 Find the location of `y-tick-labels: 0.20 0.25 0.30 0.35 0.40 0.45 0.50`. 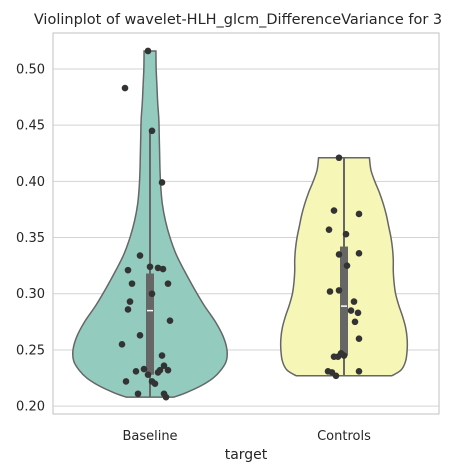

y-tick-labels: 0.20 0.25 0.30 0.35 0.40 0.45 0.50 is located at coordinates (30, 238).